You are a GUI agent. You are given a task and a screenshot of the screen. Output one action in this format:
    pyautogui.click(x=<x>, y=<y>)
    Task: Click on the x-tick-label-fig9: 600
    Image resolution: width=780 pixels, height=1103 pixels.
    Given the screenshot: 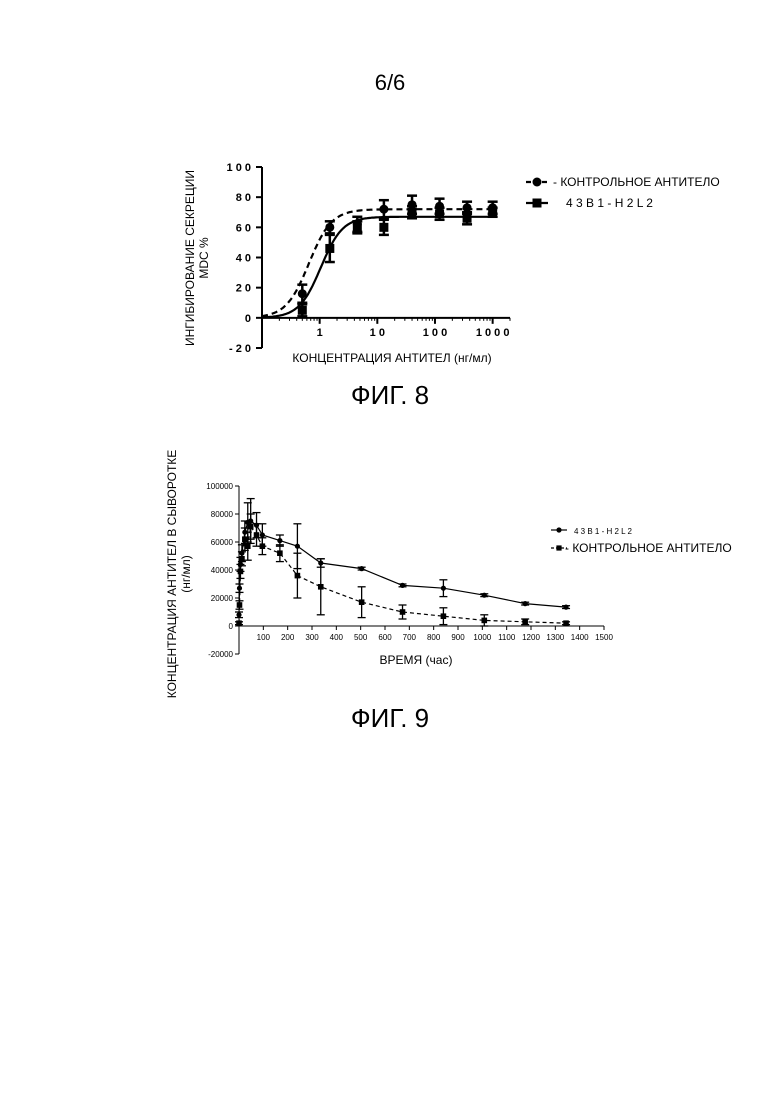 What is the action you would take?
    pyautogui.click(x=385, y=637)
    